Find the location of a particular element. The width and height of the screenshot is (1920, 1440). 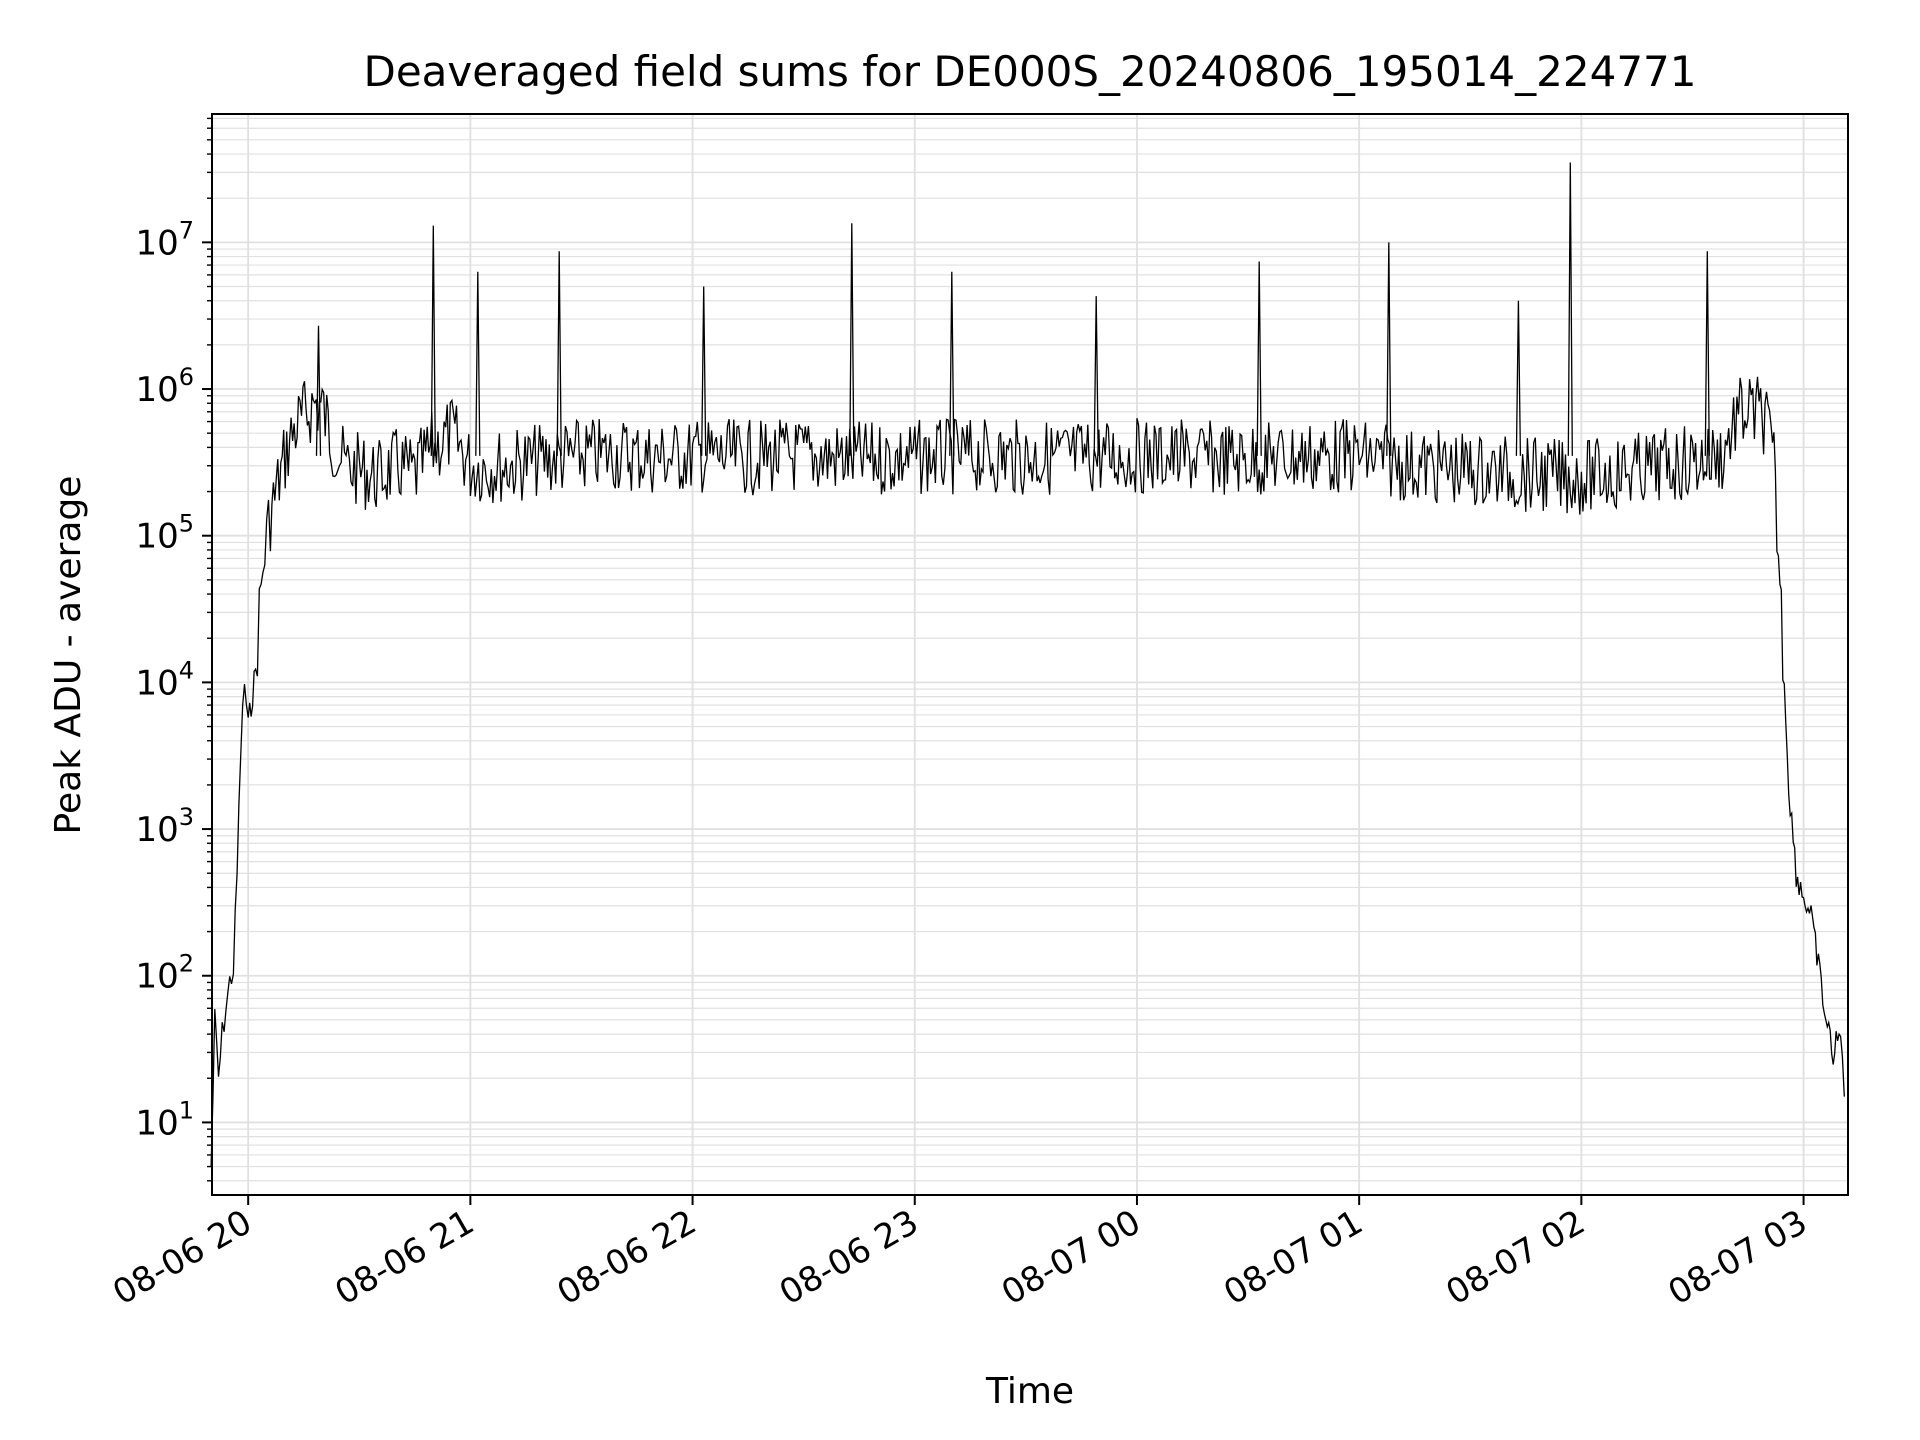

y-tick-exponent: 6 is located at coordinates (186, 377).